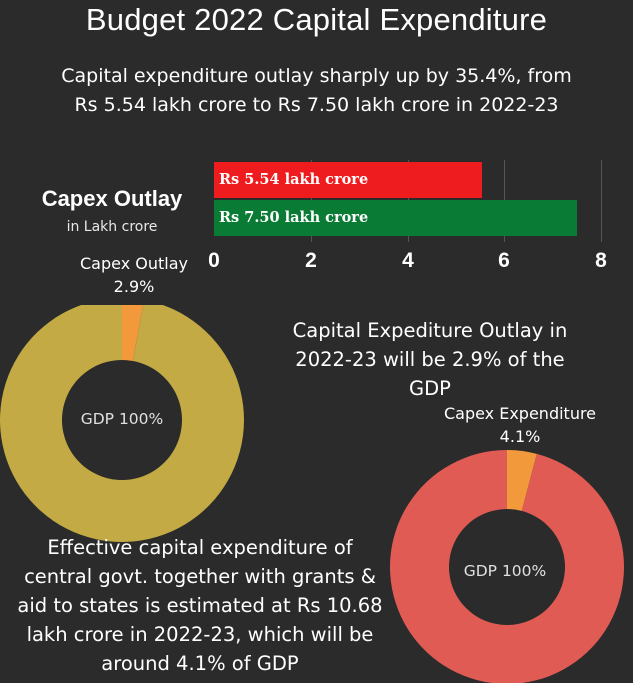 This screenshot has height=690, width=633. Describe the element at coordinates (430, 388) in the screenshot. I see `donut1-annotation-line-3: GDP` at that location.